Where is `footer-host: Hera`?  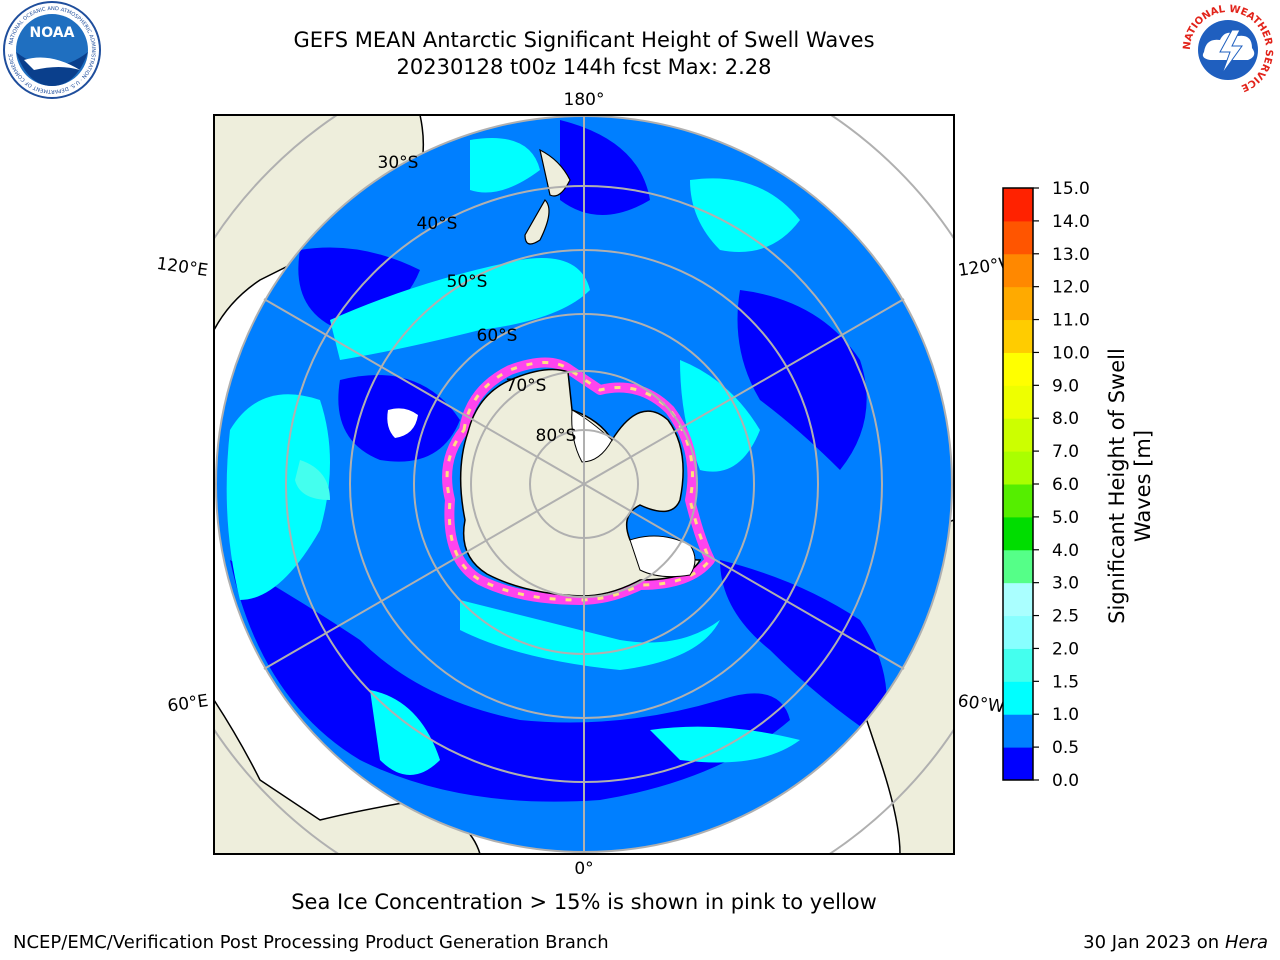
footer-host: Hera is located at coordinates (1246, 942).